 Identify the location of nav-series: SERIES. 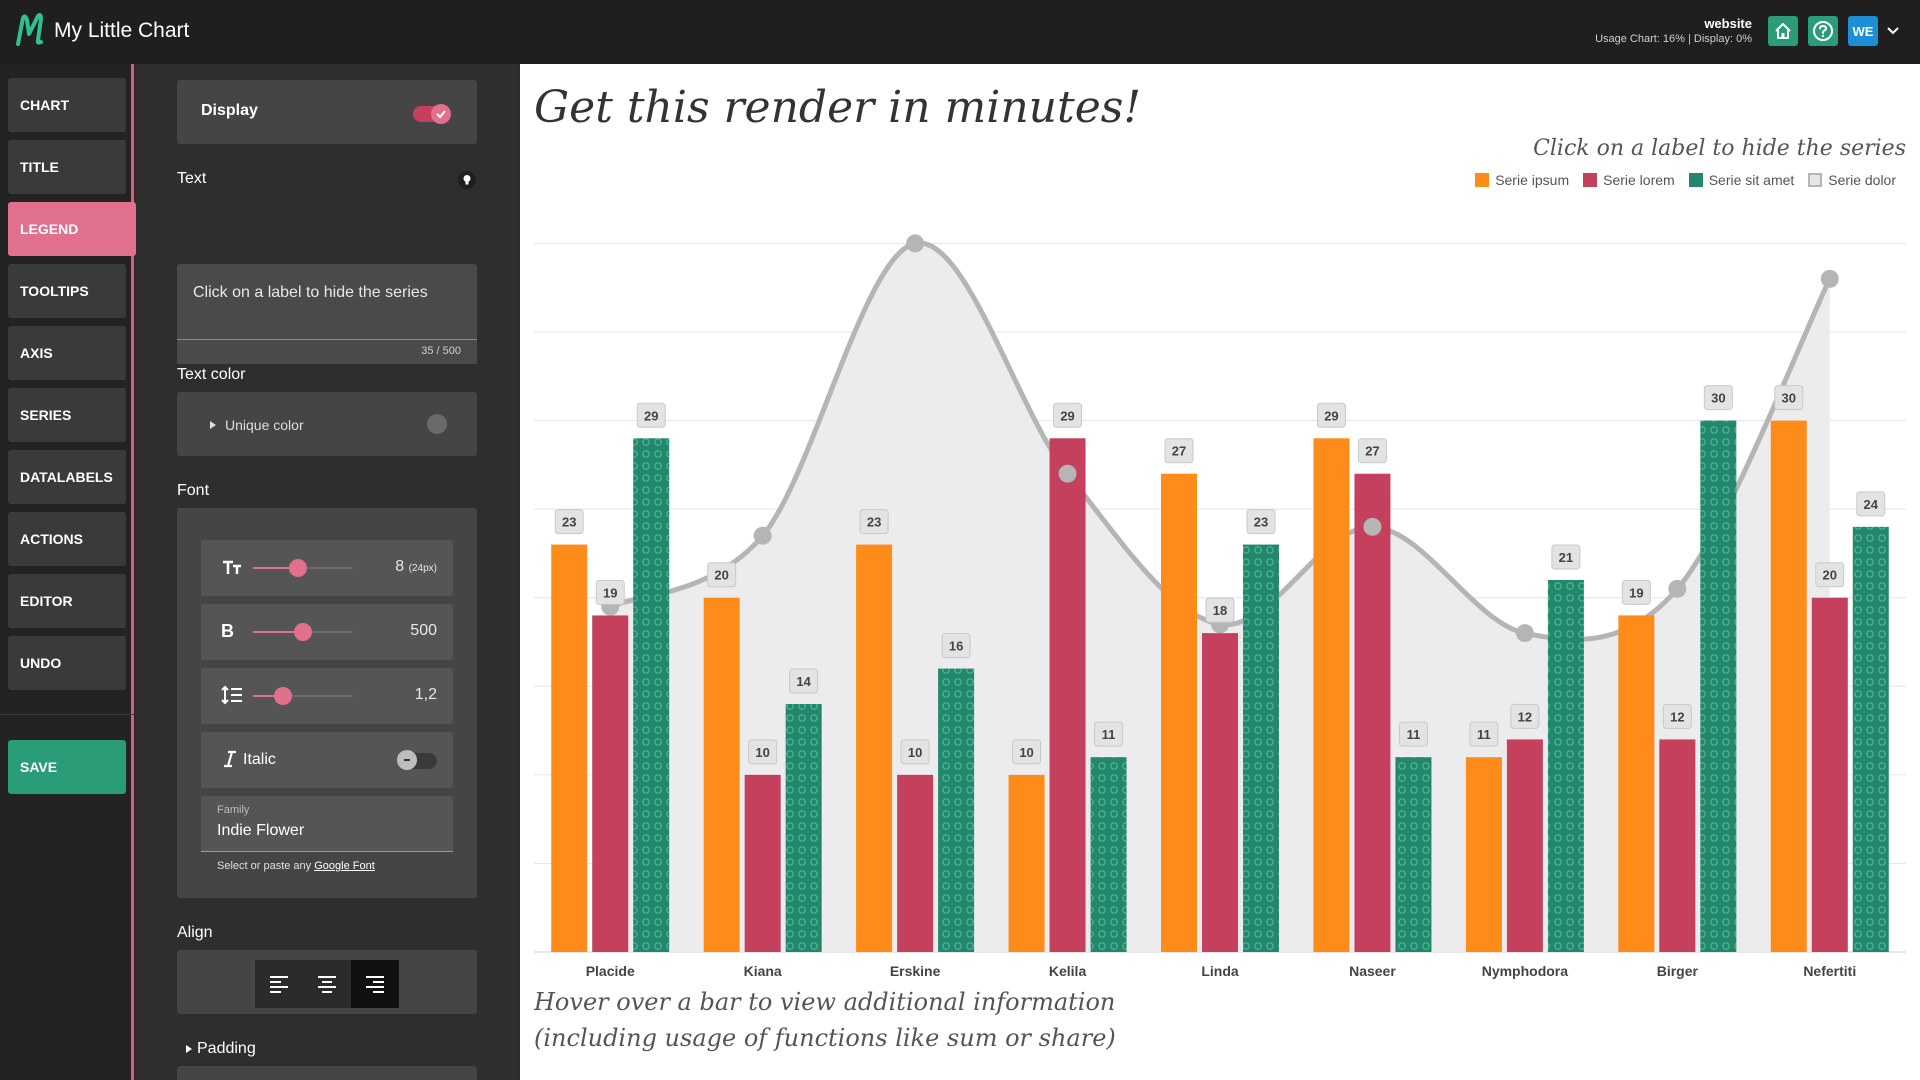
(67, 415).